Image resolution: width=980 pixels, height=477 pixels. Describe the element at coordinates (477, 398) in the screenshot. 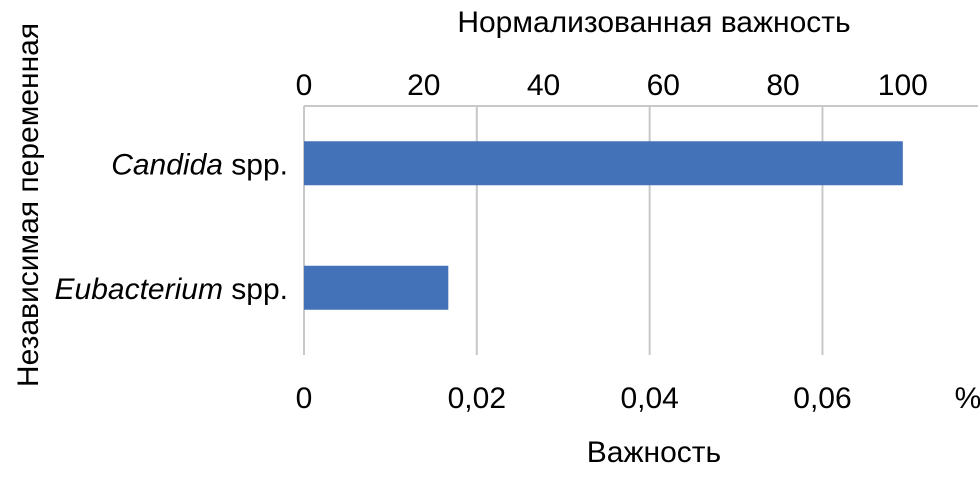

I see `bottom-tick-label: 0,02` at that location.